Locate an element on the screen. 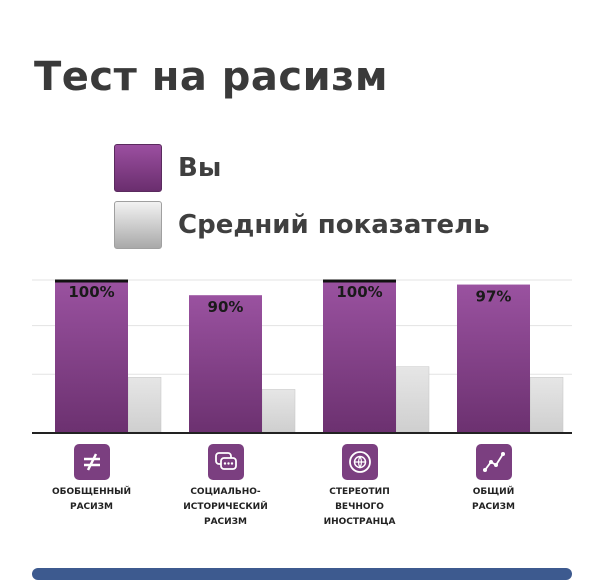 The height and width of the screenshot is (580, 604). chat-bubbles-icon is located at coordinates (225, 462).